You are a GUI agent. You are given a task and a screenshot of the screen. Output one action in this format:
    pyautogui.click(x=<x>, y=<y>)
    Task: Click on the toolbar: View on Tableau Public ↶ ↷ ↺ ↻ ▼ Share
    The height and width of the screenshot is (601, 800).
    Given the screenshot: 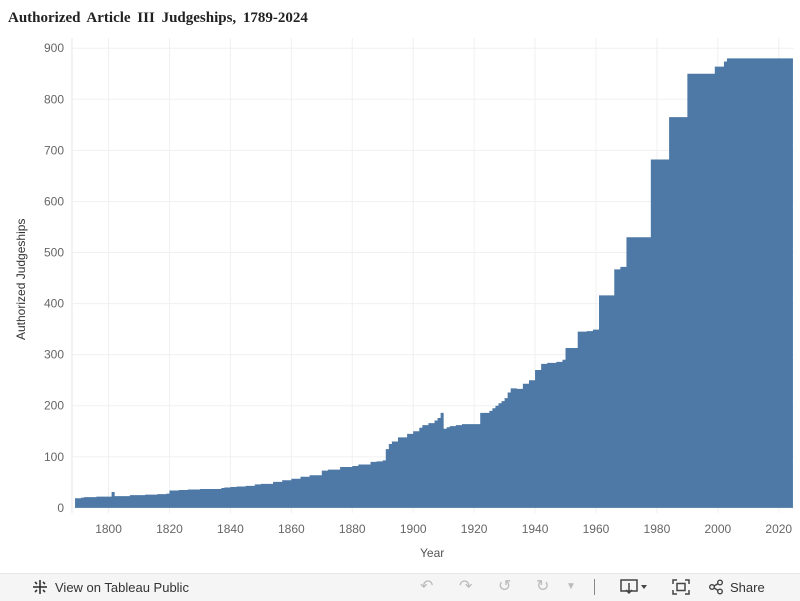 What is the action you would take?
    pyautogui.click(x=400, y=587)
    